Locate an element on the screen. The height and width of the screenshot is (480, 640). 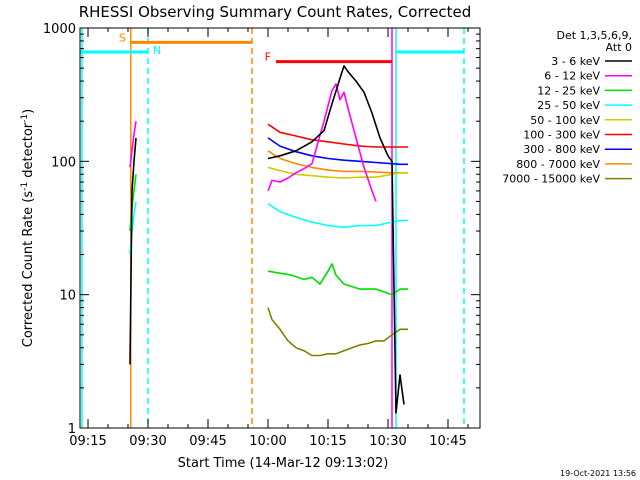
y-axis-label: Corrected Count Rate (s-1 detector-1) is located at coordinates (28, 228).